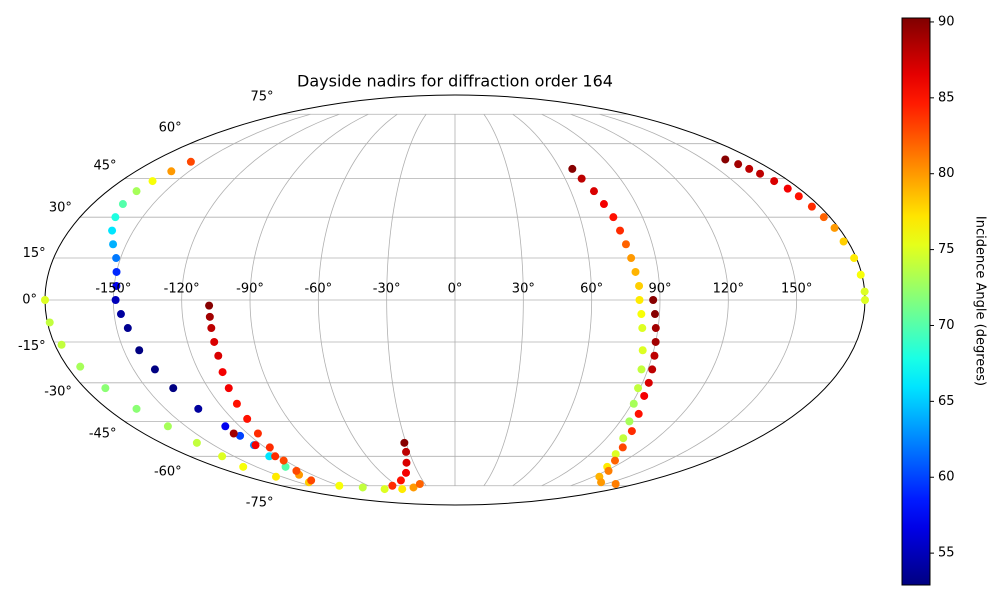 This screenshot has width=1000, height=600. What do you see at coordinates (980, 301) in the screenshot?
I see `colorbar-label: Incidence Angle (degrees)` at bounding box center [980, 301].